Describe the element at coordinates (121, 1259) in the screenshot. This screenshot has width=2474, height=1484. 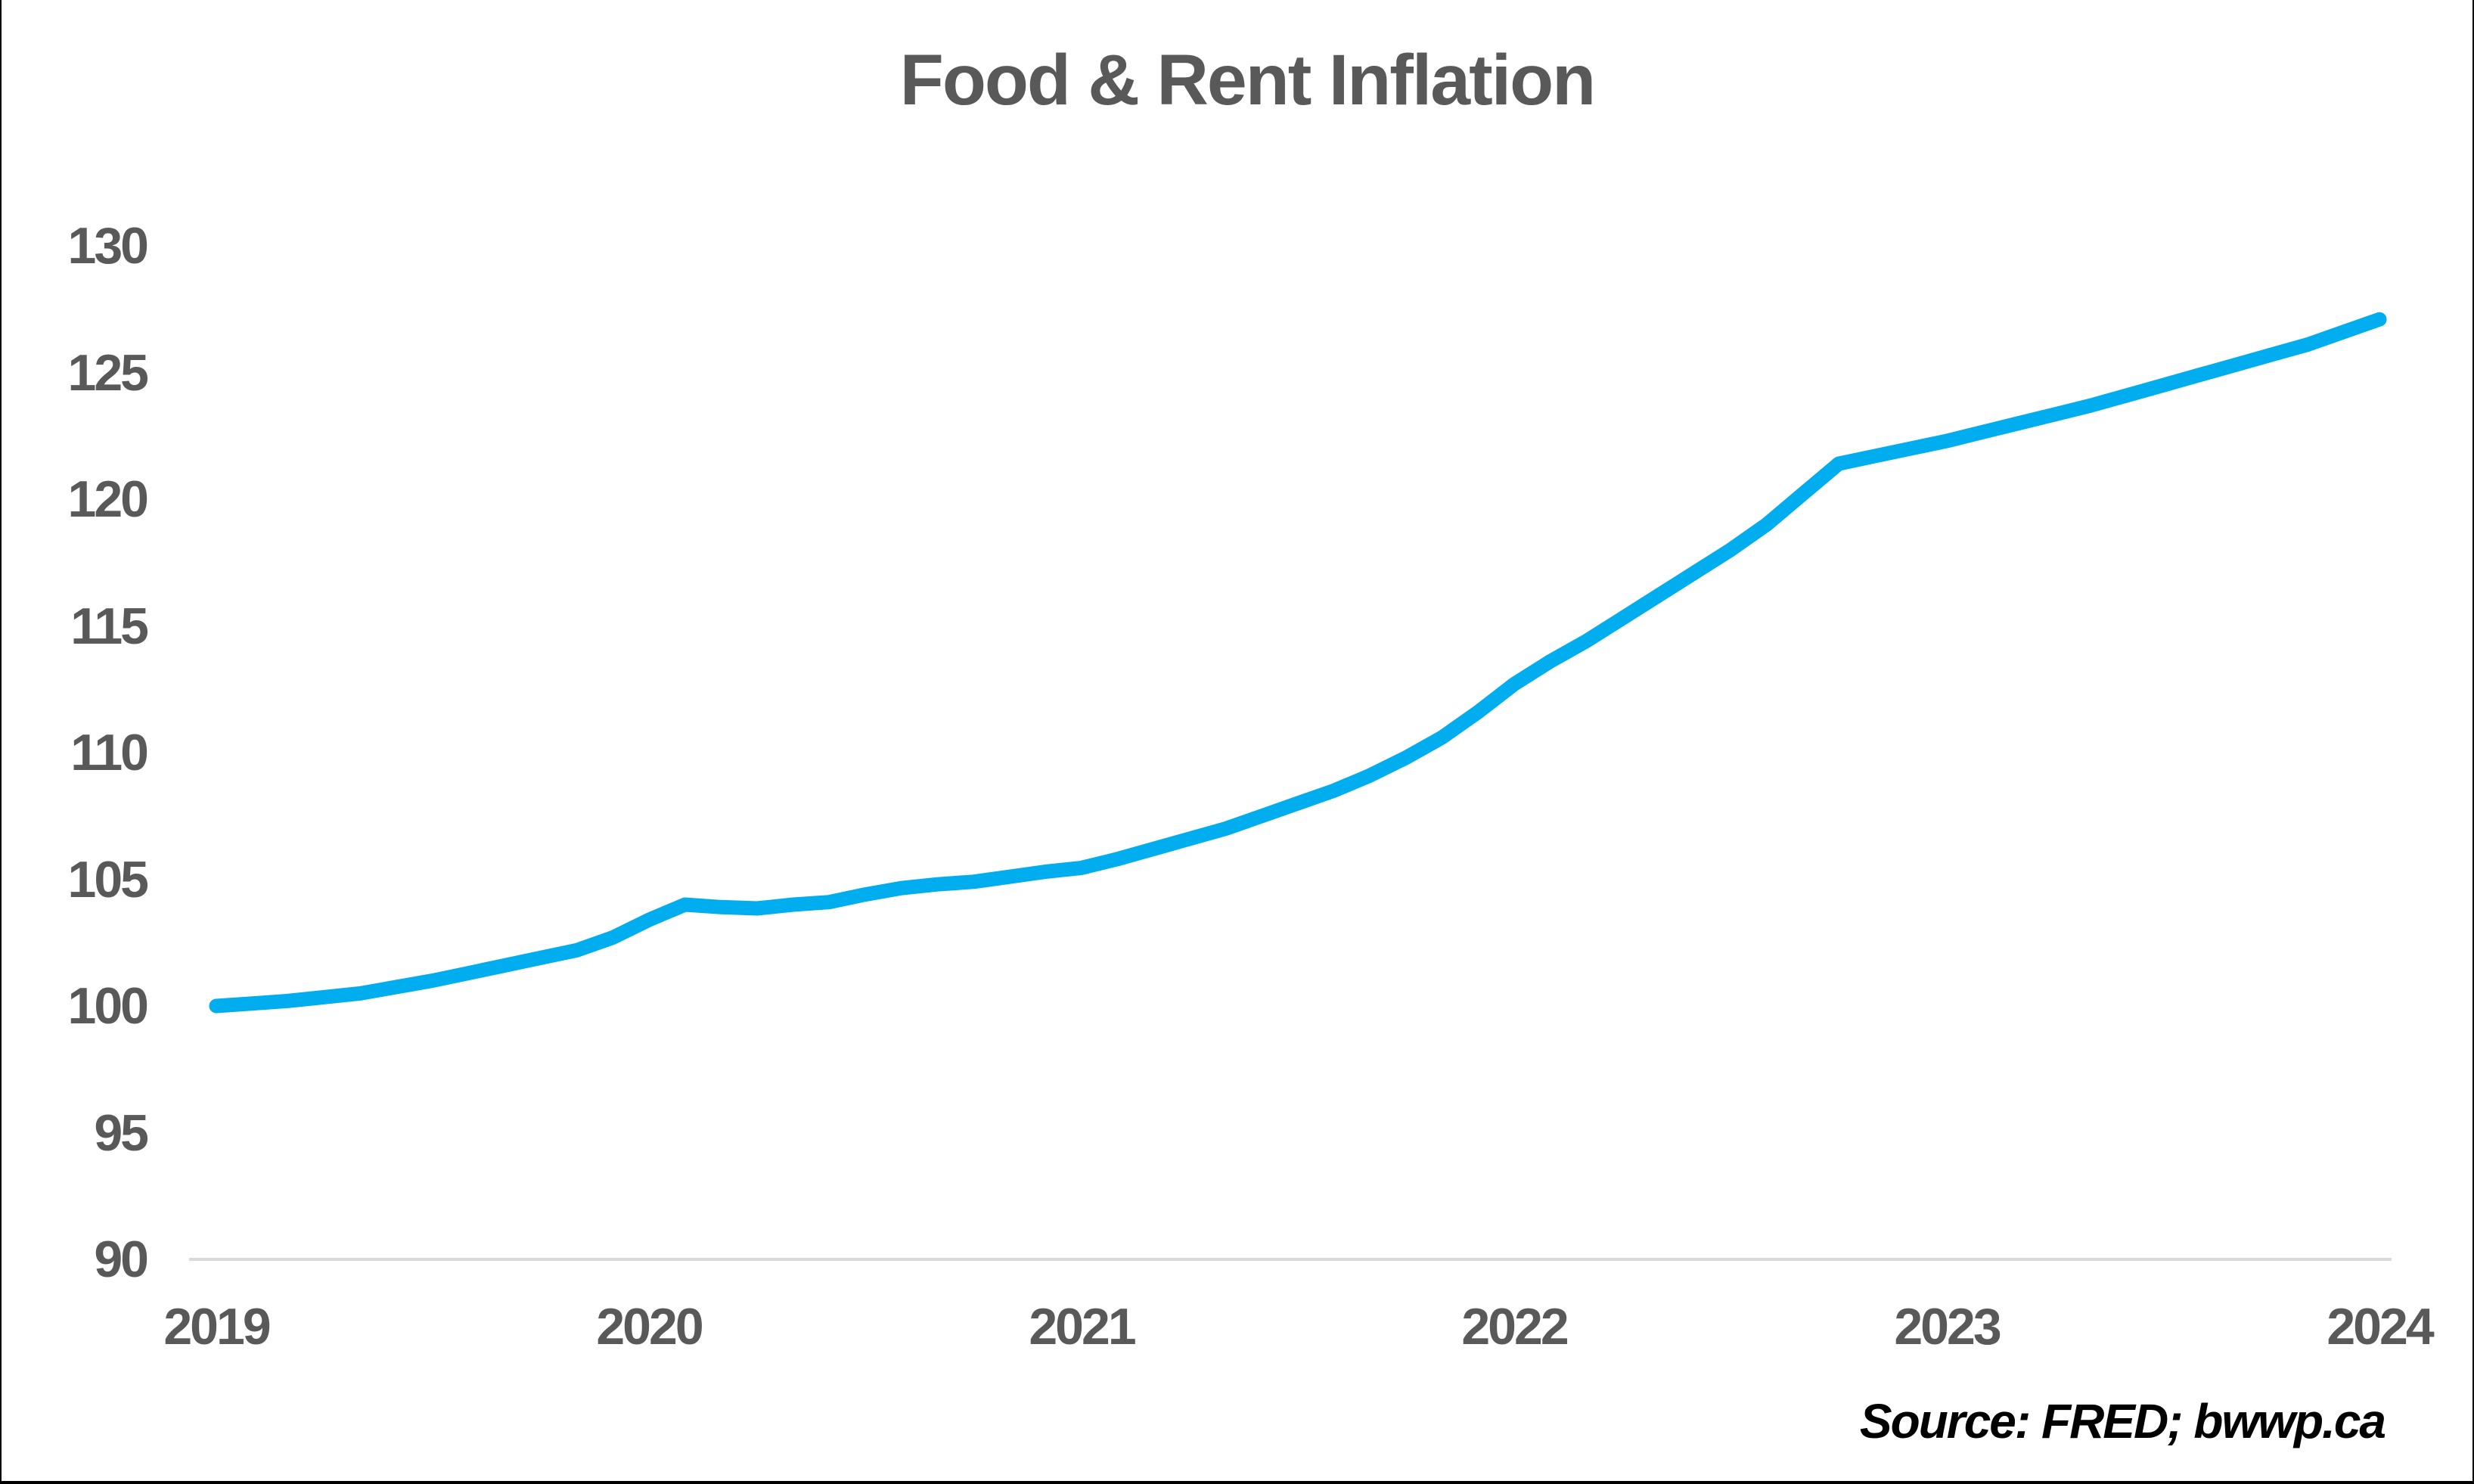
I see `y-axis-label: 90` at that location.